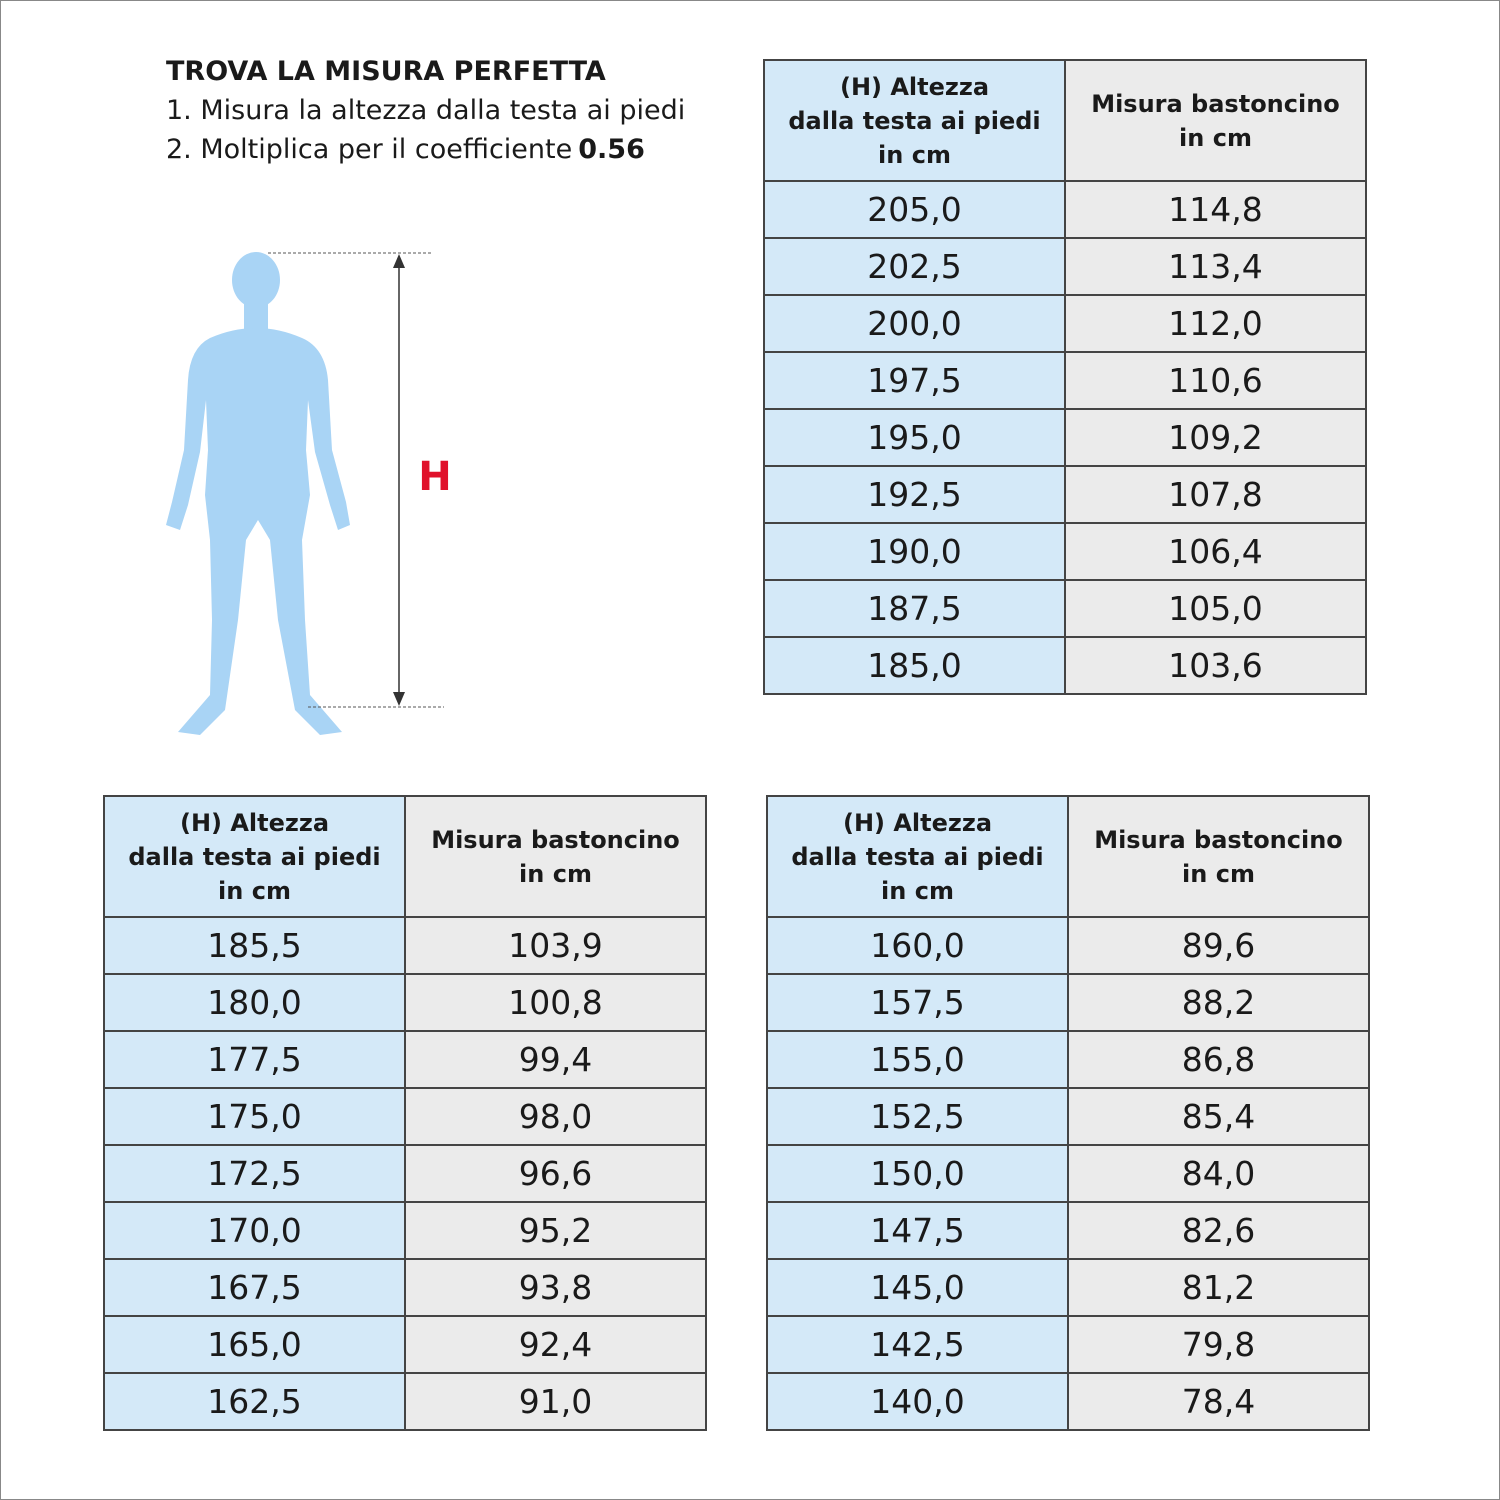 Image resolution: width=1500 pixels, height=1500 pixels. I want to click on row: 200,0 112,0, so click(1065, 323).